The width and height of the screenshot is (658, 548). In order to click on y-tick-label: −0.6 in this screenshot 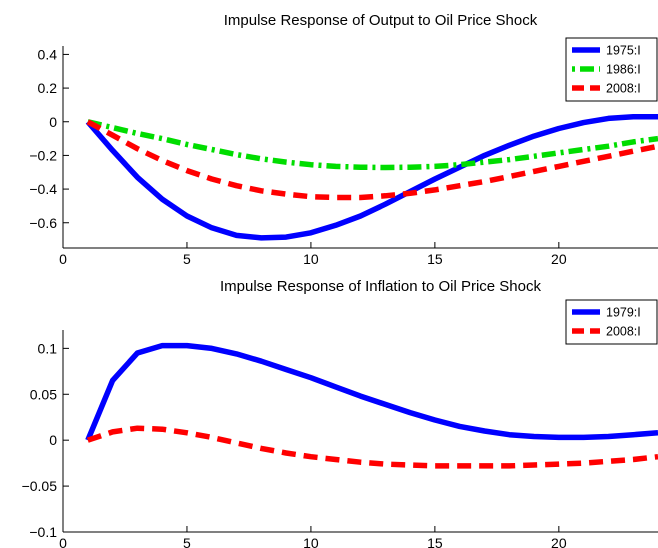, I will do `click(43, 223)`.